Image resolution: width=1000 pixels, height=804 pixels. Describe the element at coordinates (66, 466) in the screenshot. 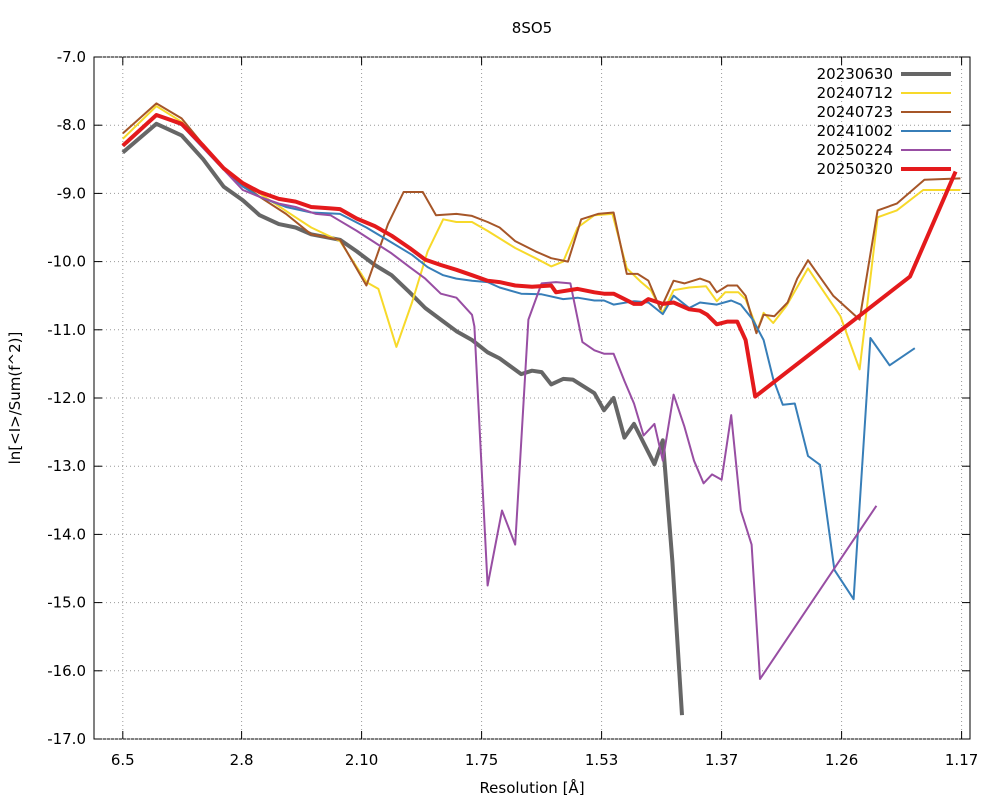

I see `y-tick-label: -13.0` at that location.